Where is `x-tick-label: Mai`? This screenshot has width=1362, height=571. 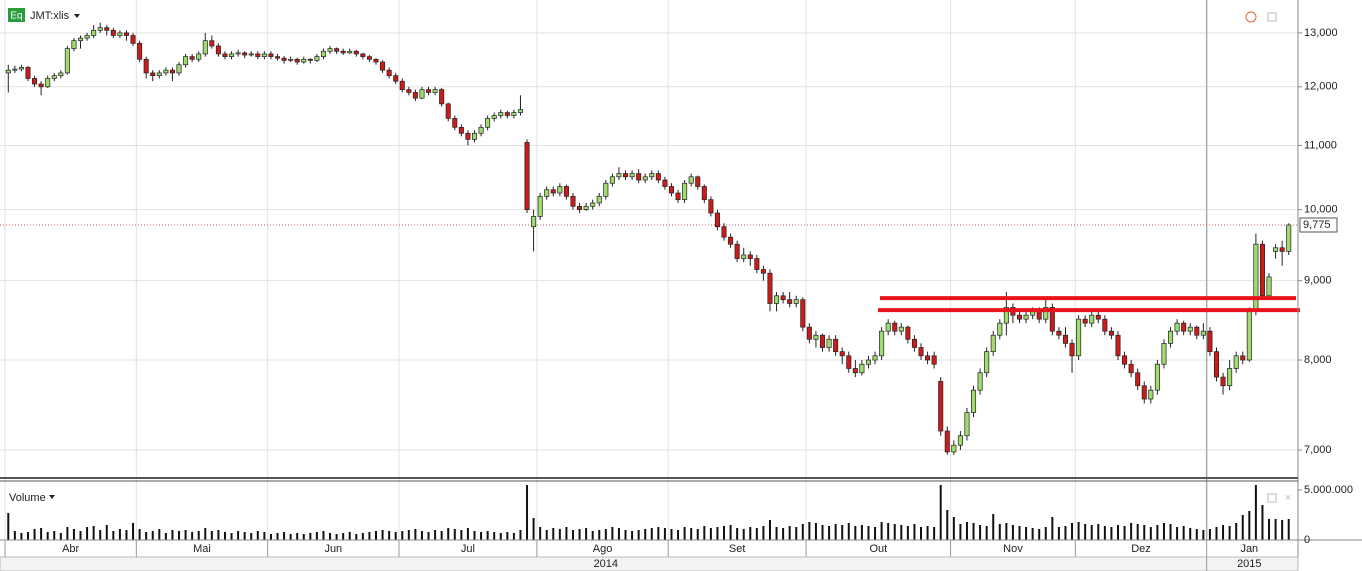 x-tick-label: Mai is located at coordinates (202, 549).